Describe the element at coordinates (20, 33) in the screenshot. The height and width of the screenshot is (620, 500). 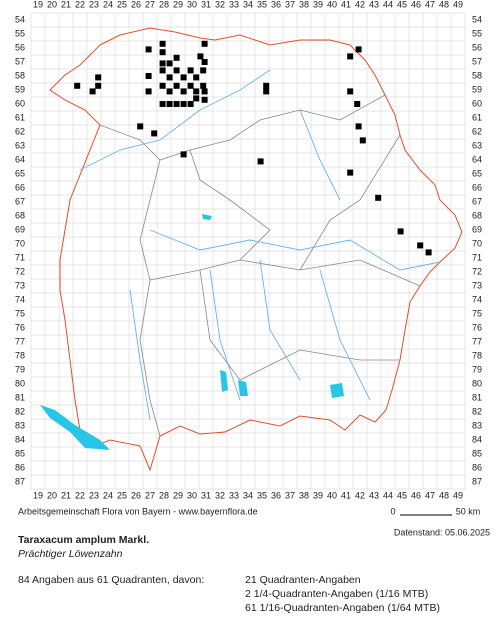
I see `row-label: 55` at that location.